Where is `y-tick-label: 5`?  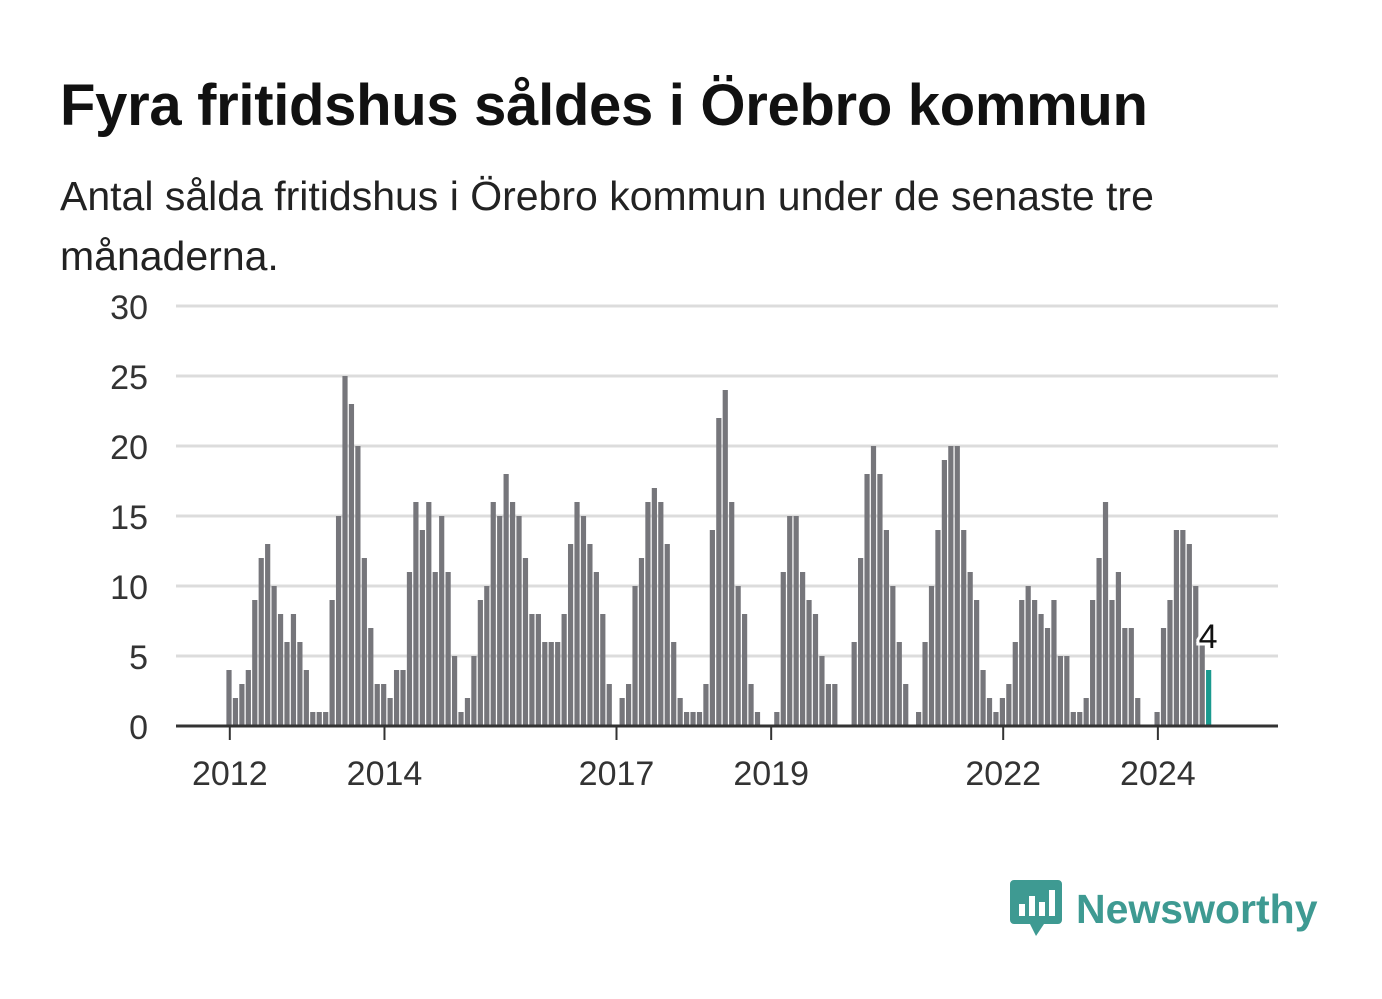
y-tick-label: 5 is located at coordinates (138, 658).